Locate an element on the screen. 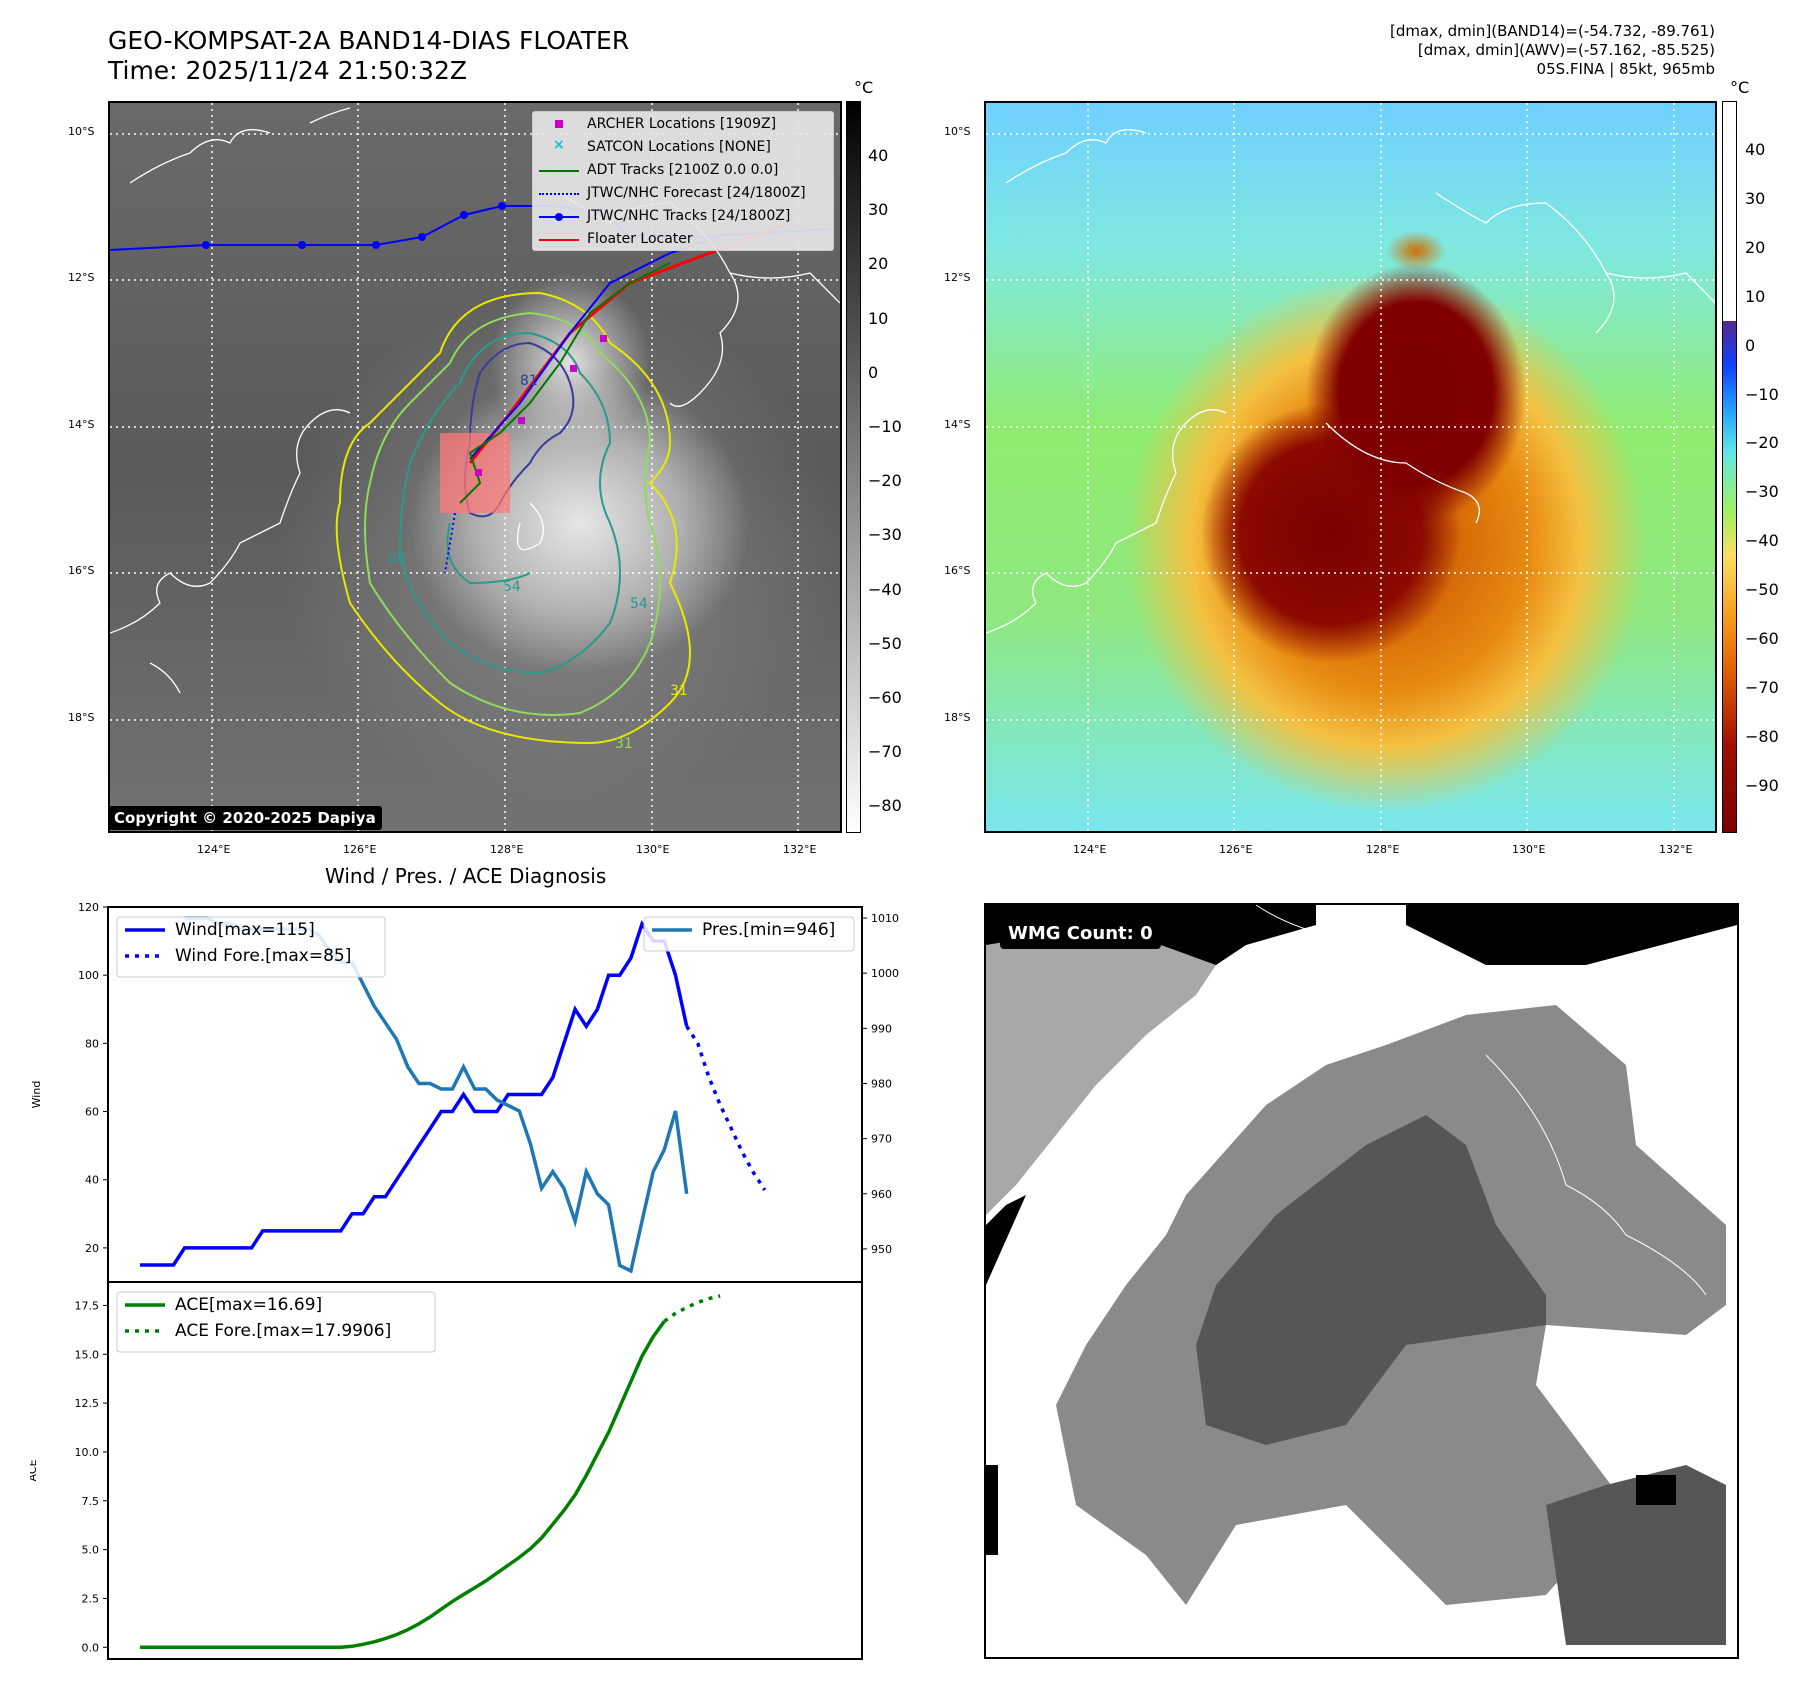  legend-item-floater: Floater Locater is located at coordinates (683, 238).